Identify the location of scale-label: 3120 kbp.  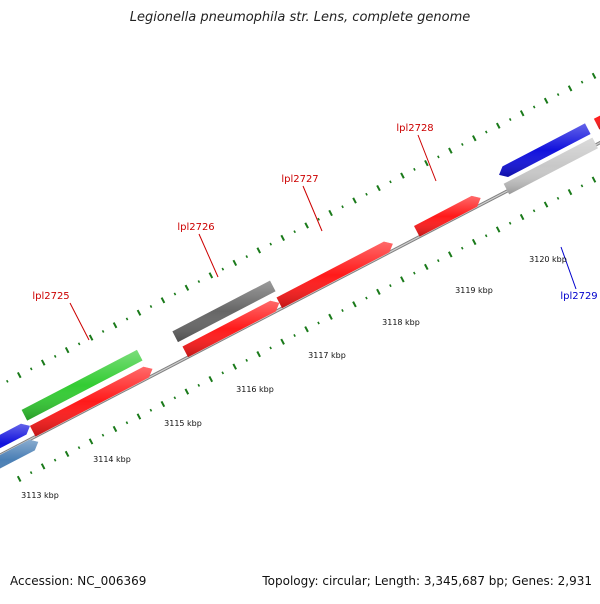
(548, 259).